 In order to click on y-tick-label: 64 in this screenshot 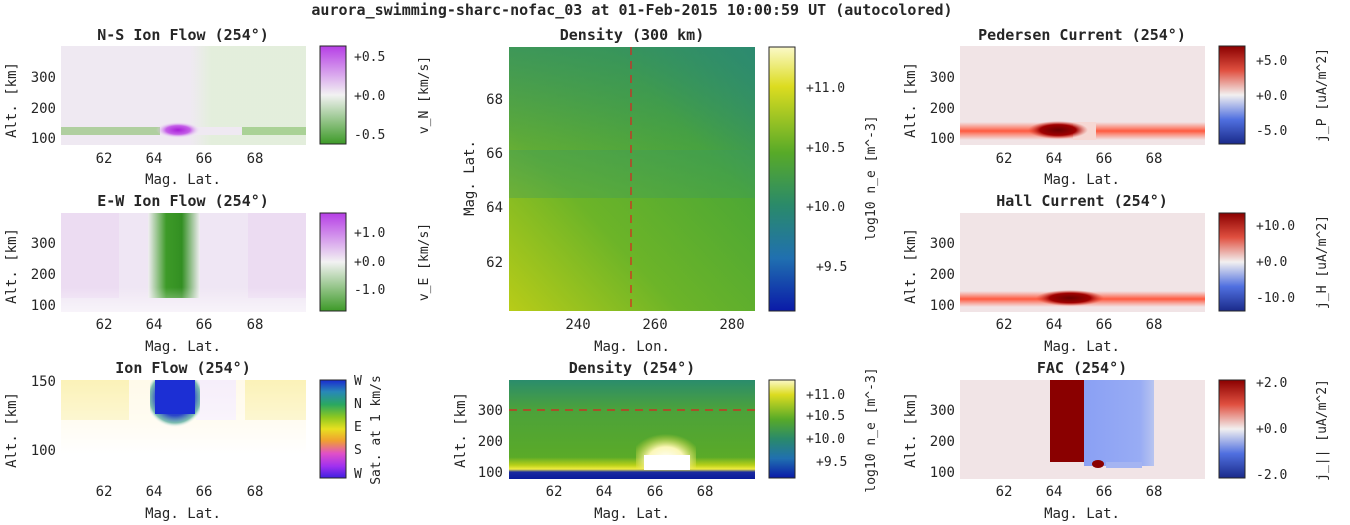, I will do `click(494, 208)`.